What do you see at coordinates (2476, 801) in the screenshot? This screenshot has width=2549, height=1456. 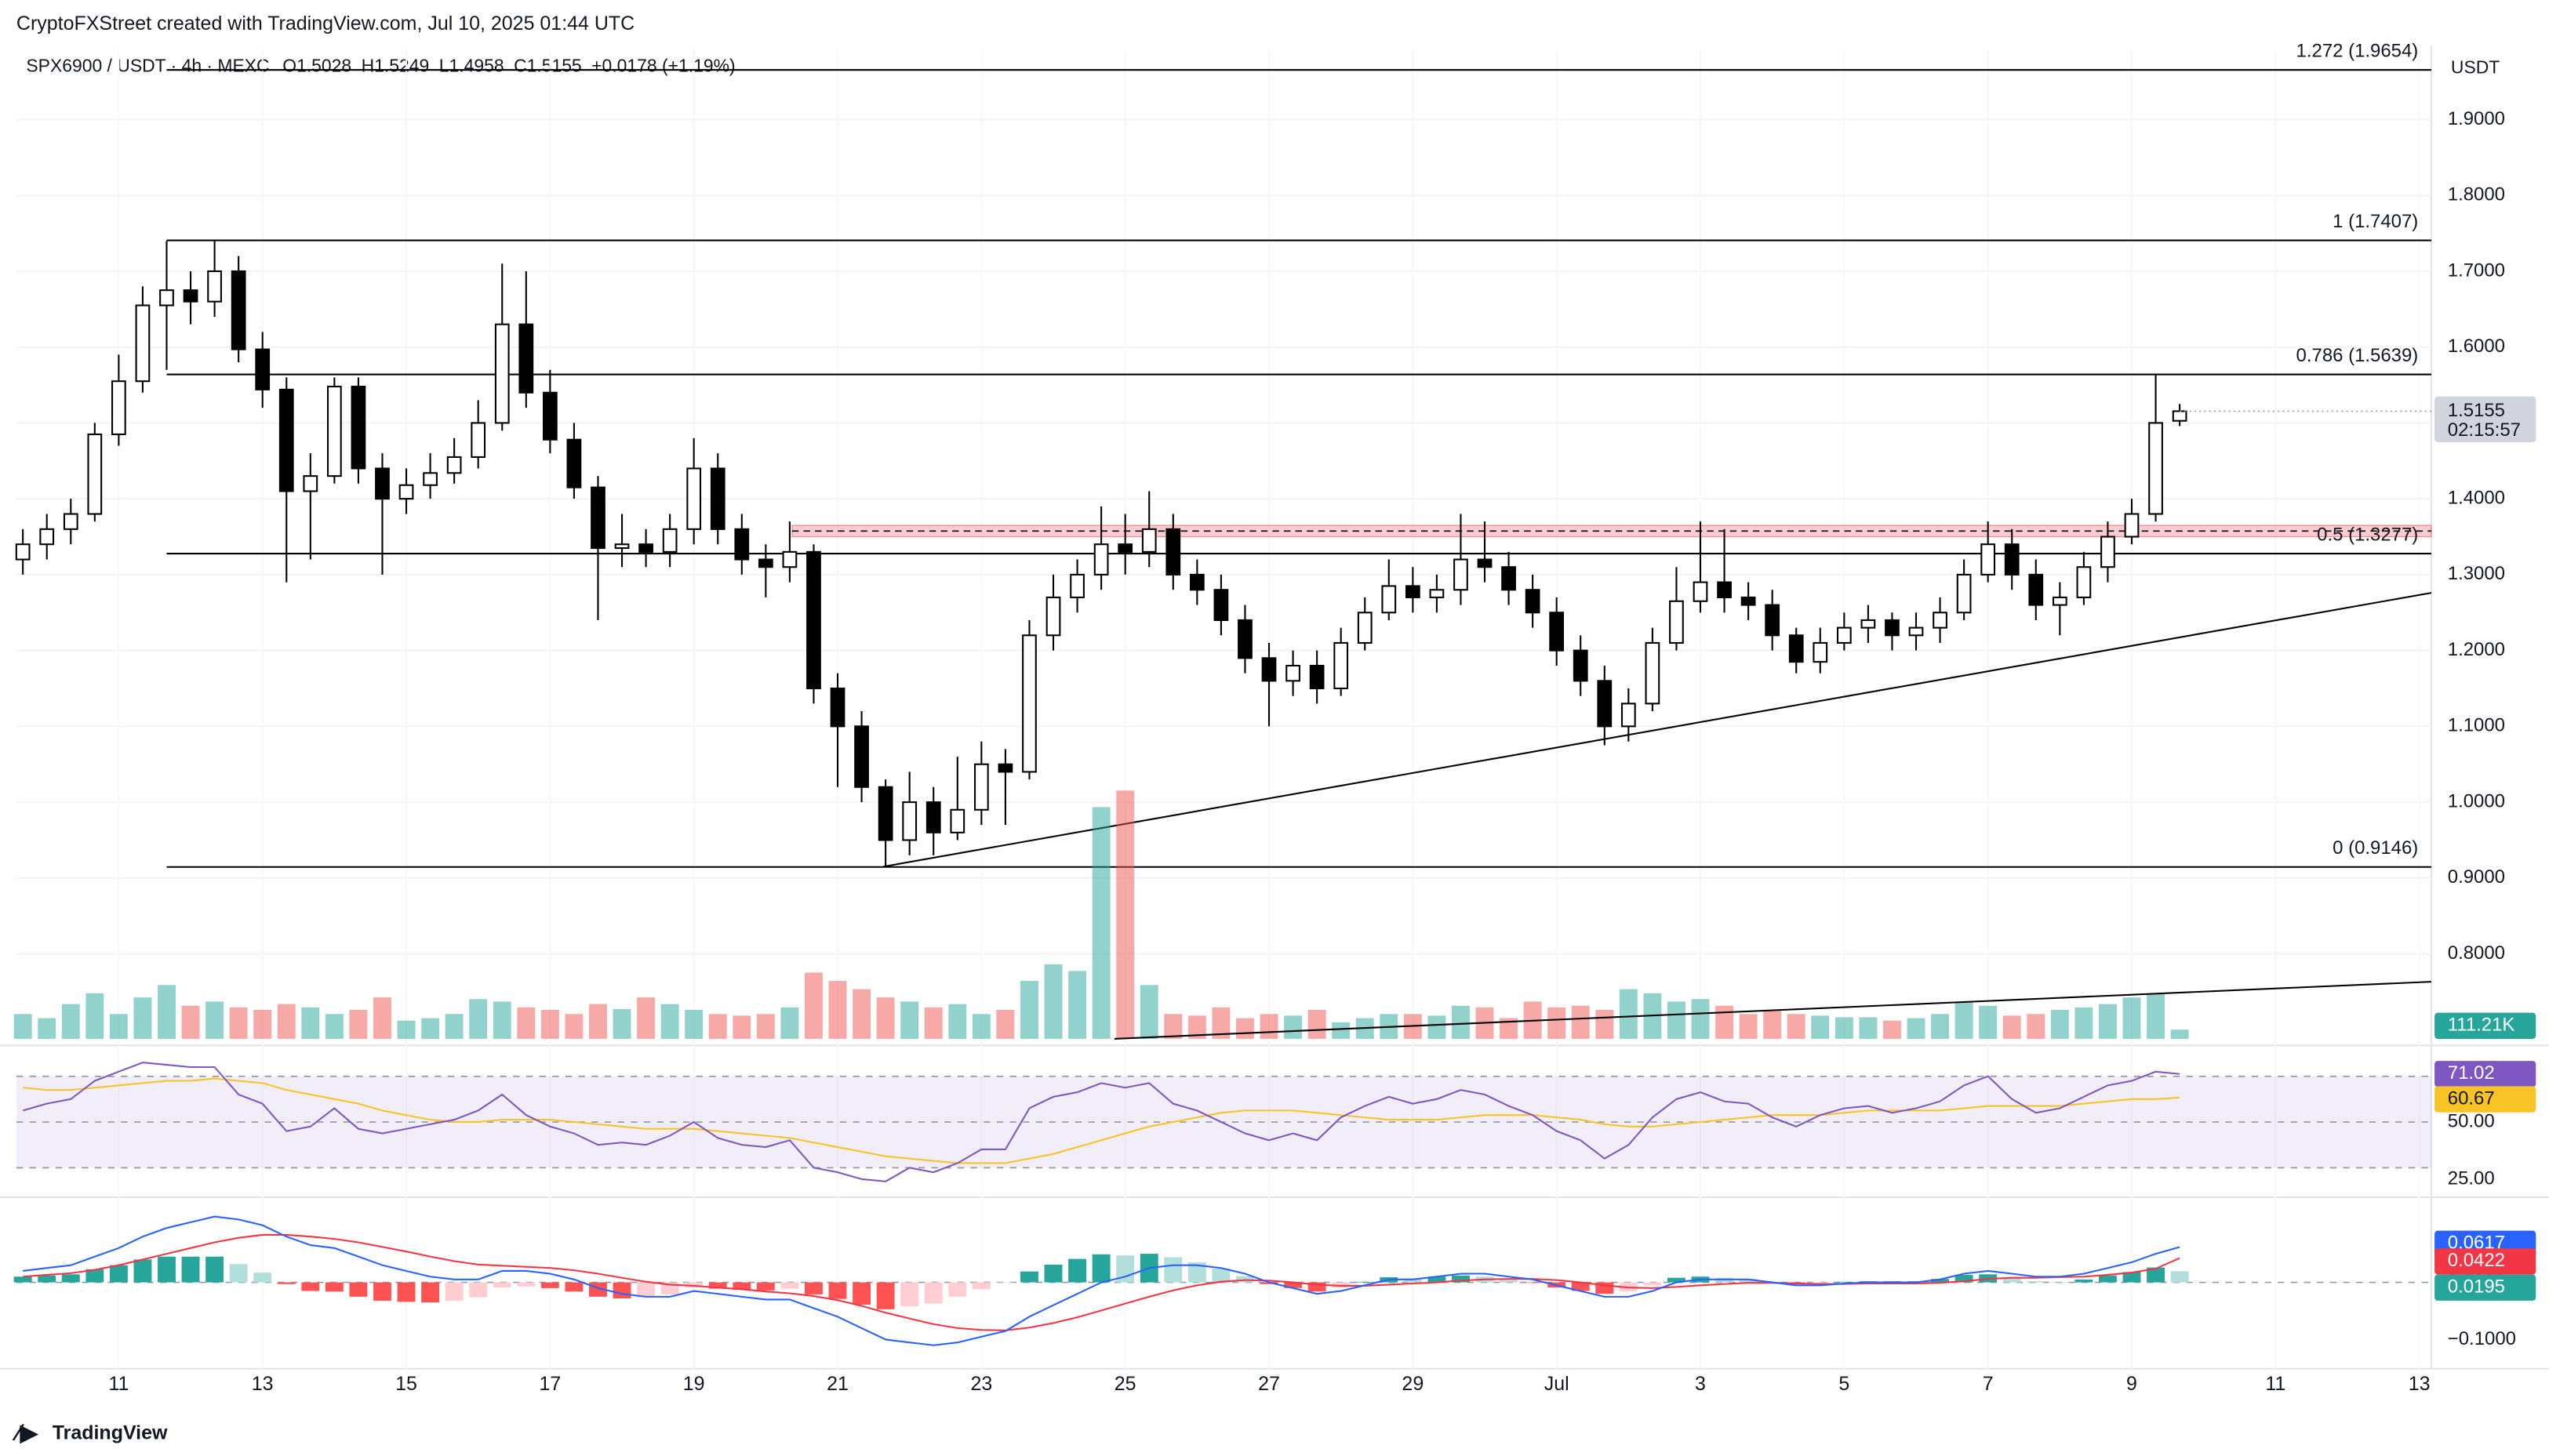 I see `y-tick-label: 1.0000` at bounding box center [2476, 801].